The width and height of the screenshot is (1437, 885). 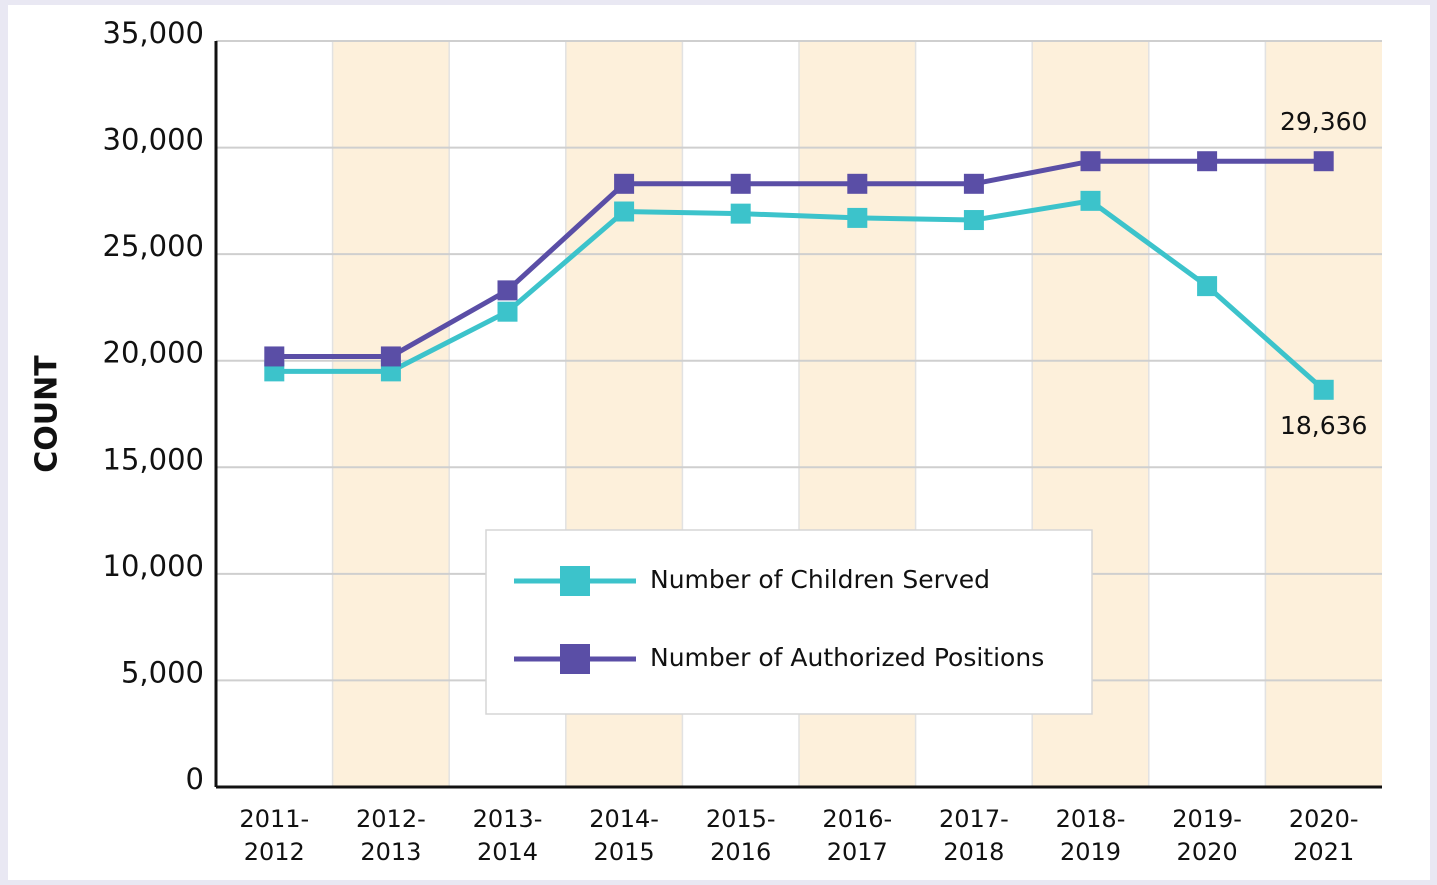 What do you see at coordinates (789, 622) in the screenshot?
I see `legend-box` at bounding box center [789, 622].